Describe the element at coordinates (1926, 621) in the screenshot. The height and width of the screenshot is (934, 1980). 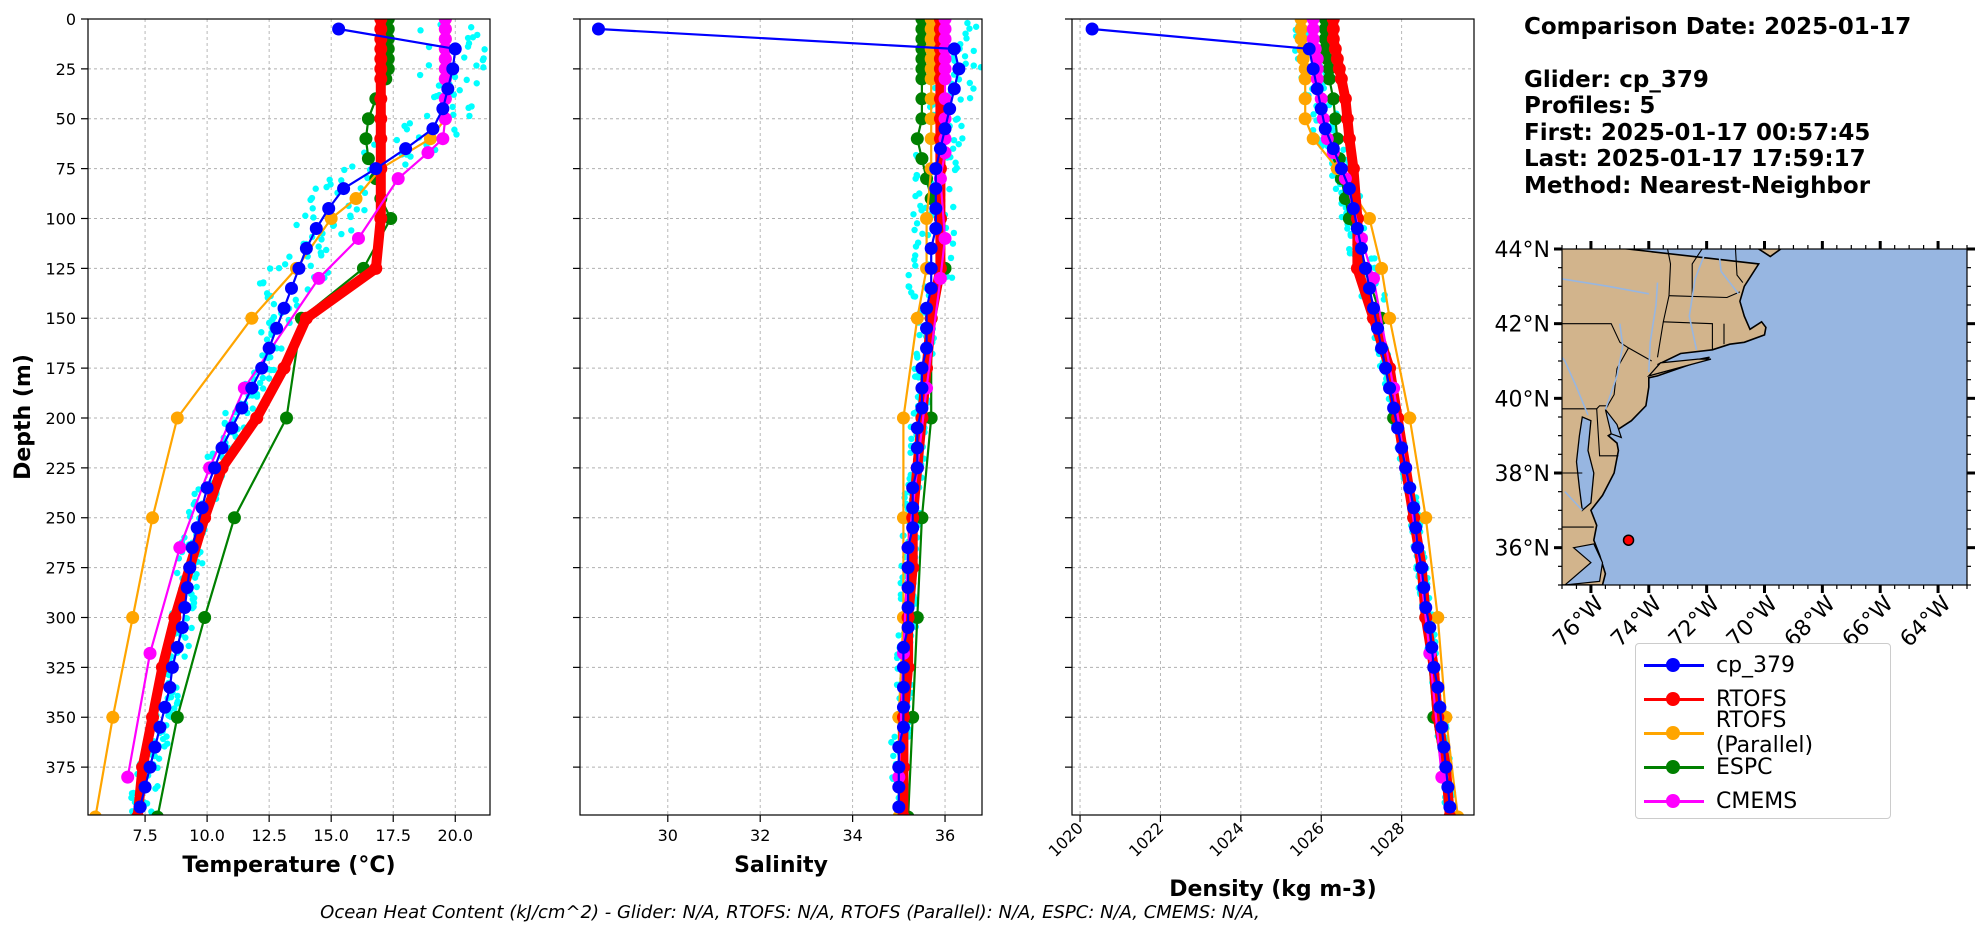
I see `lon-tick-label: 64°W` at that location.